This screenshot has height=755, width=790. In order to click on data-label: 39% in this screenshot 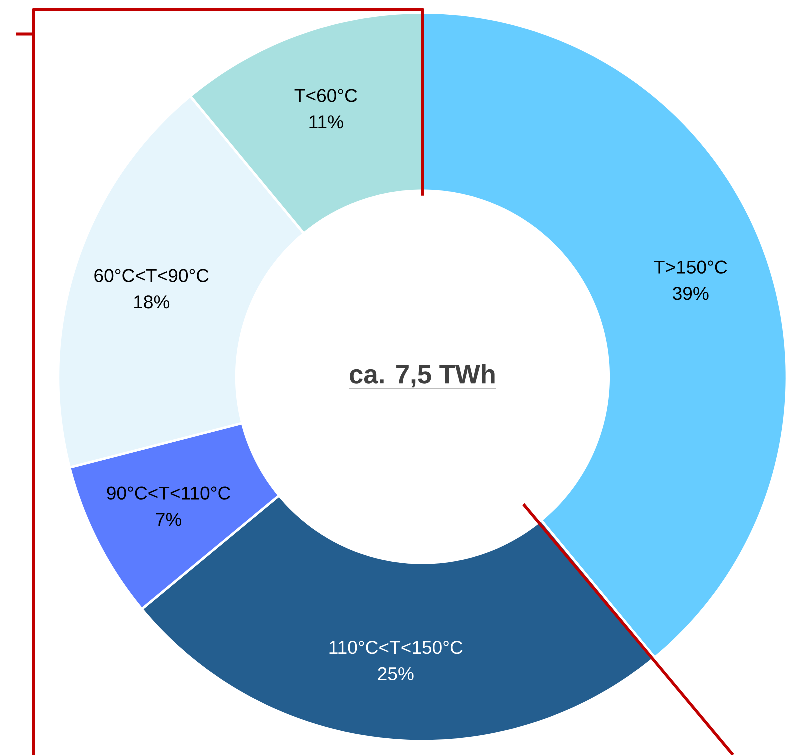, I will do `click(691, 293)`.